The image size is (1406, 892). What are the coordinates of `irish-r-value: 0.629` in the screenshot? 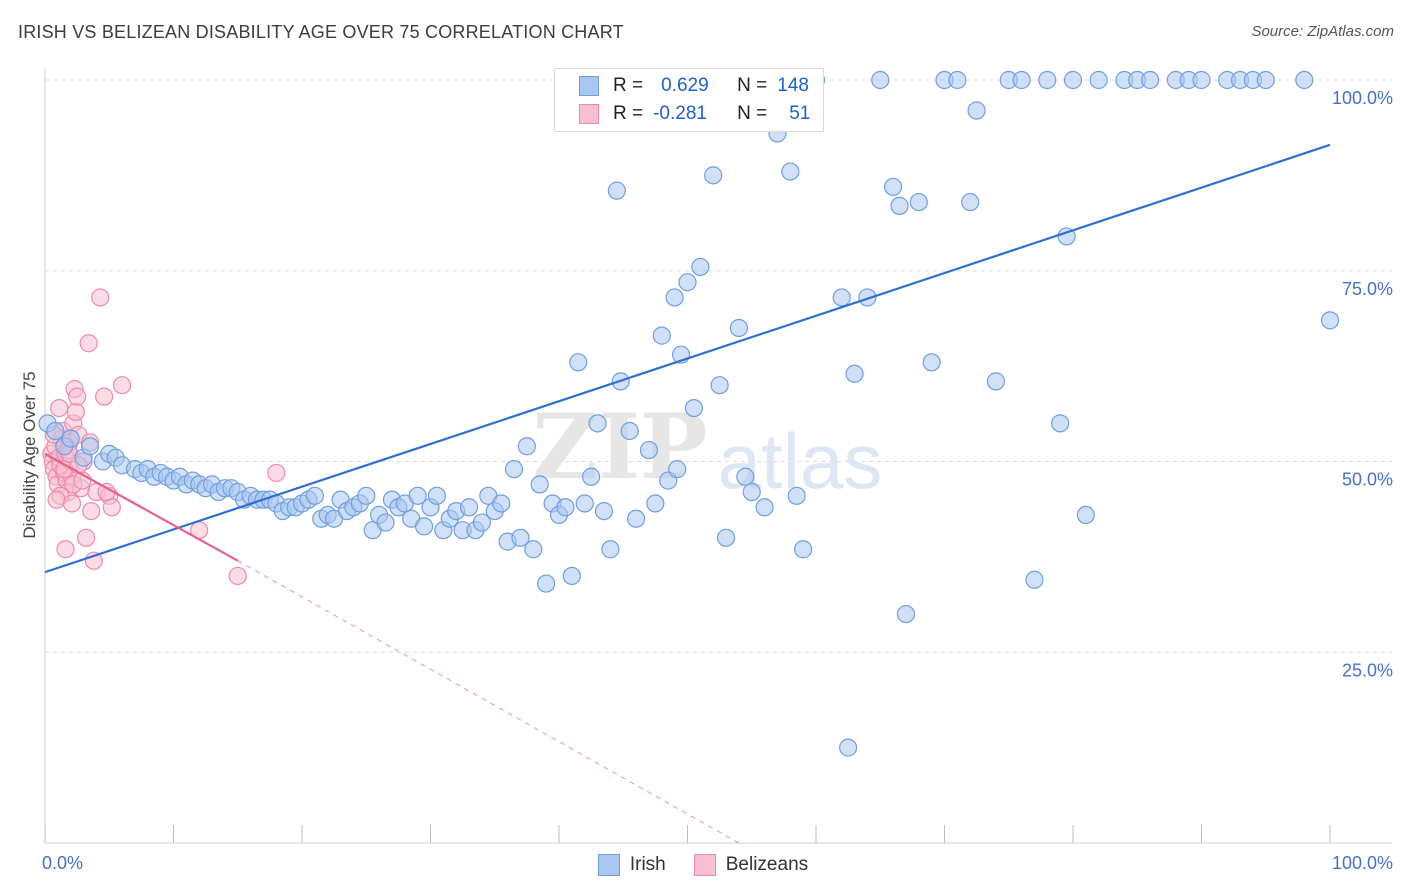 It's located at (685, 85).